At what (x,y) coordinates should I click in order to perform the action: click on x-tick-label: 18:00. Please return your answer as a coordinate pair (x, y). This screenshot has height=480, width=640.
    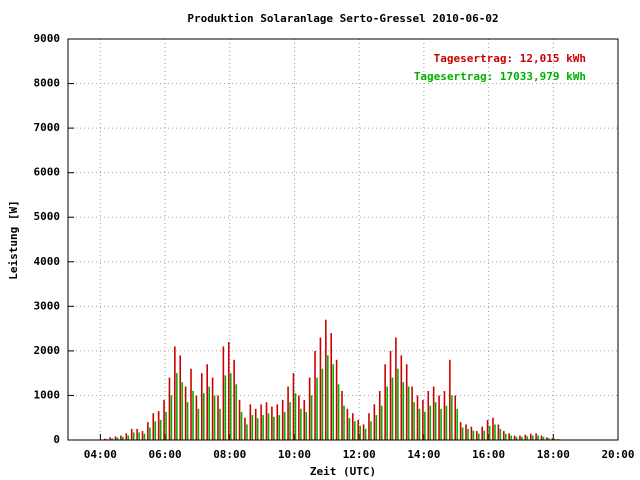
    Looking at the image, I should click on (553, 454).